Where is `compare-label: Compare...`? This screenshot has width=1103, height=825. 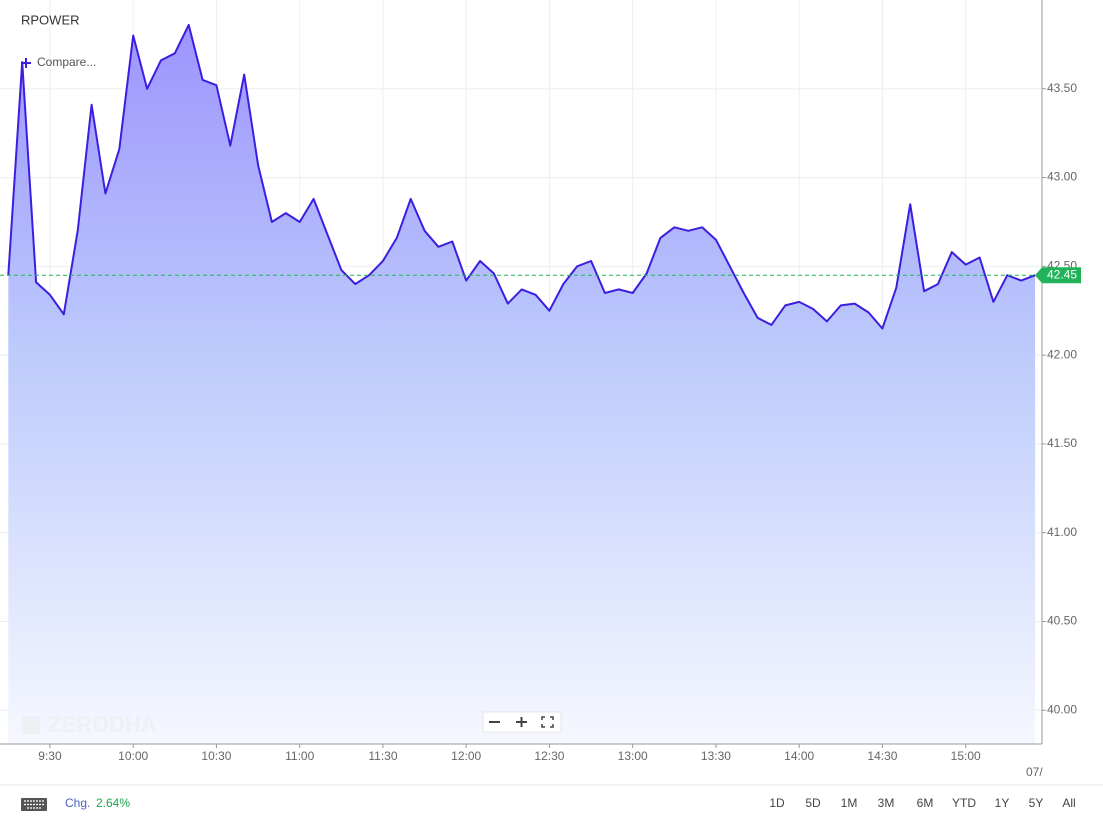 compare-label: Compare... is located at coordinates (66, 62).